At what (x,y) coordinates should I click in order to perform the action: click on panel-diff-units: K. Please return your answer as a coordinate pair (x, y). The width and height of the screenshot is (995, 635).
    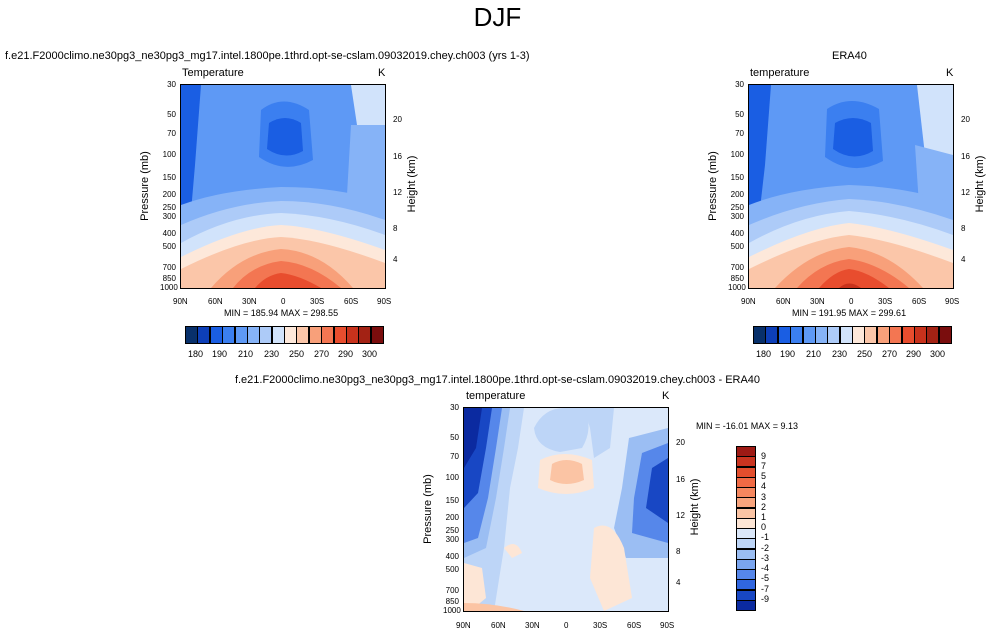
    Looking at the image, I should click on (666, 396).